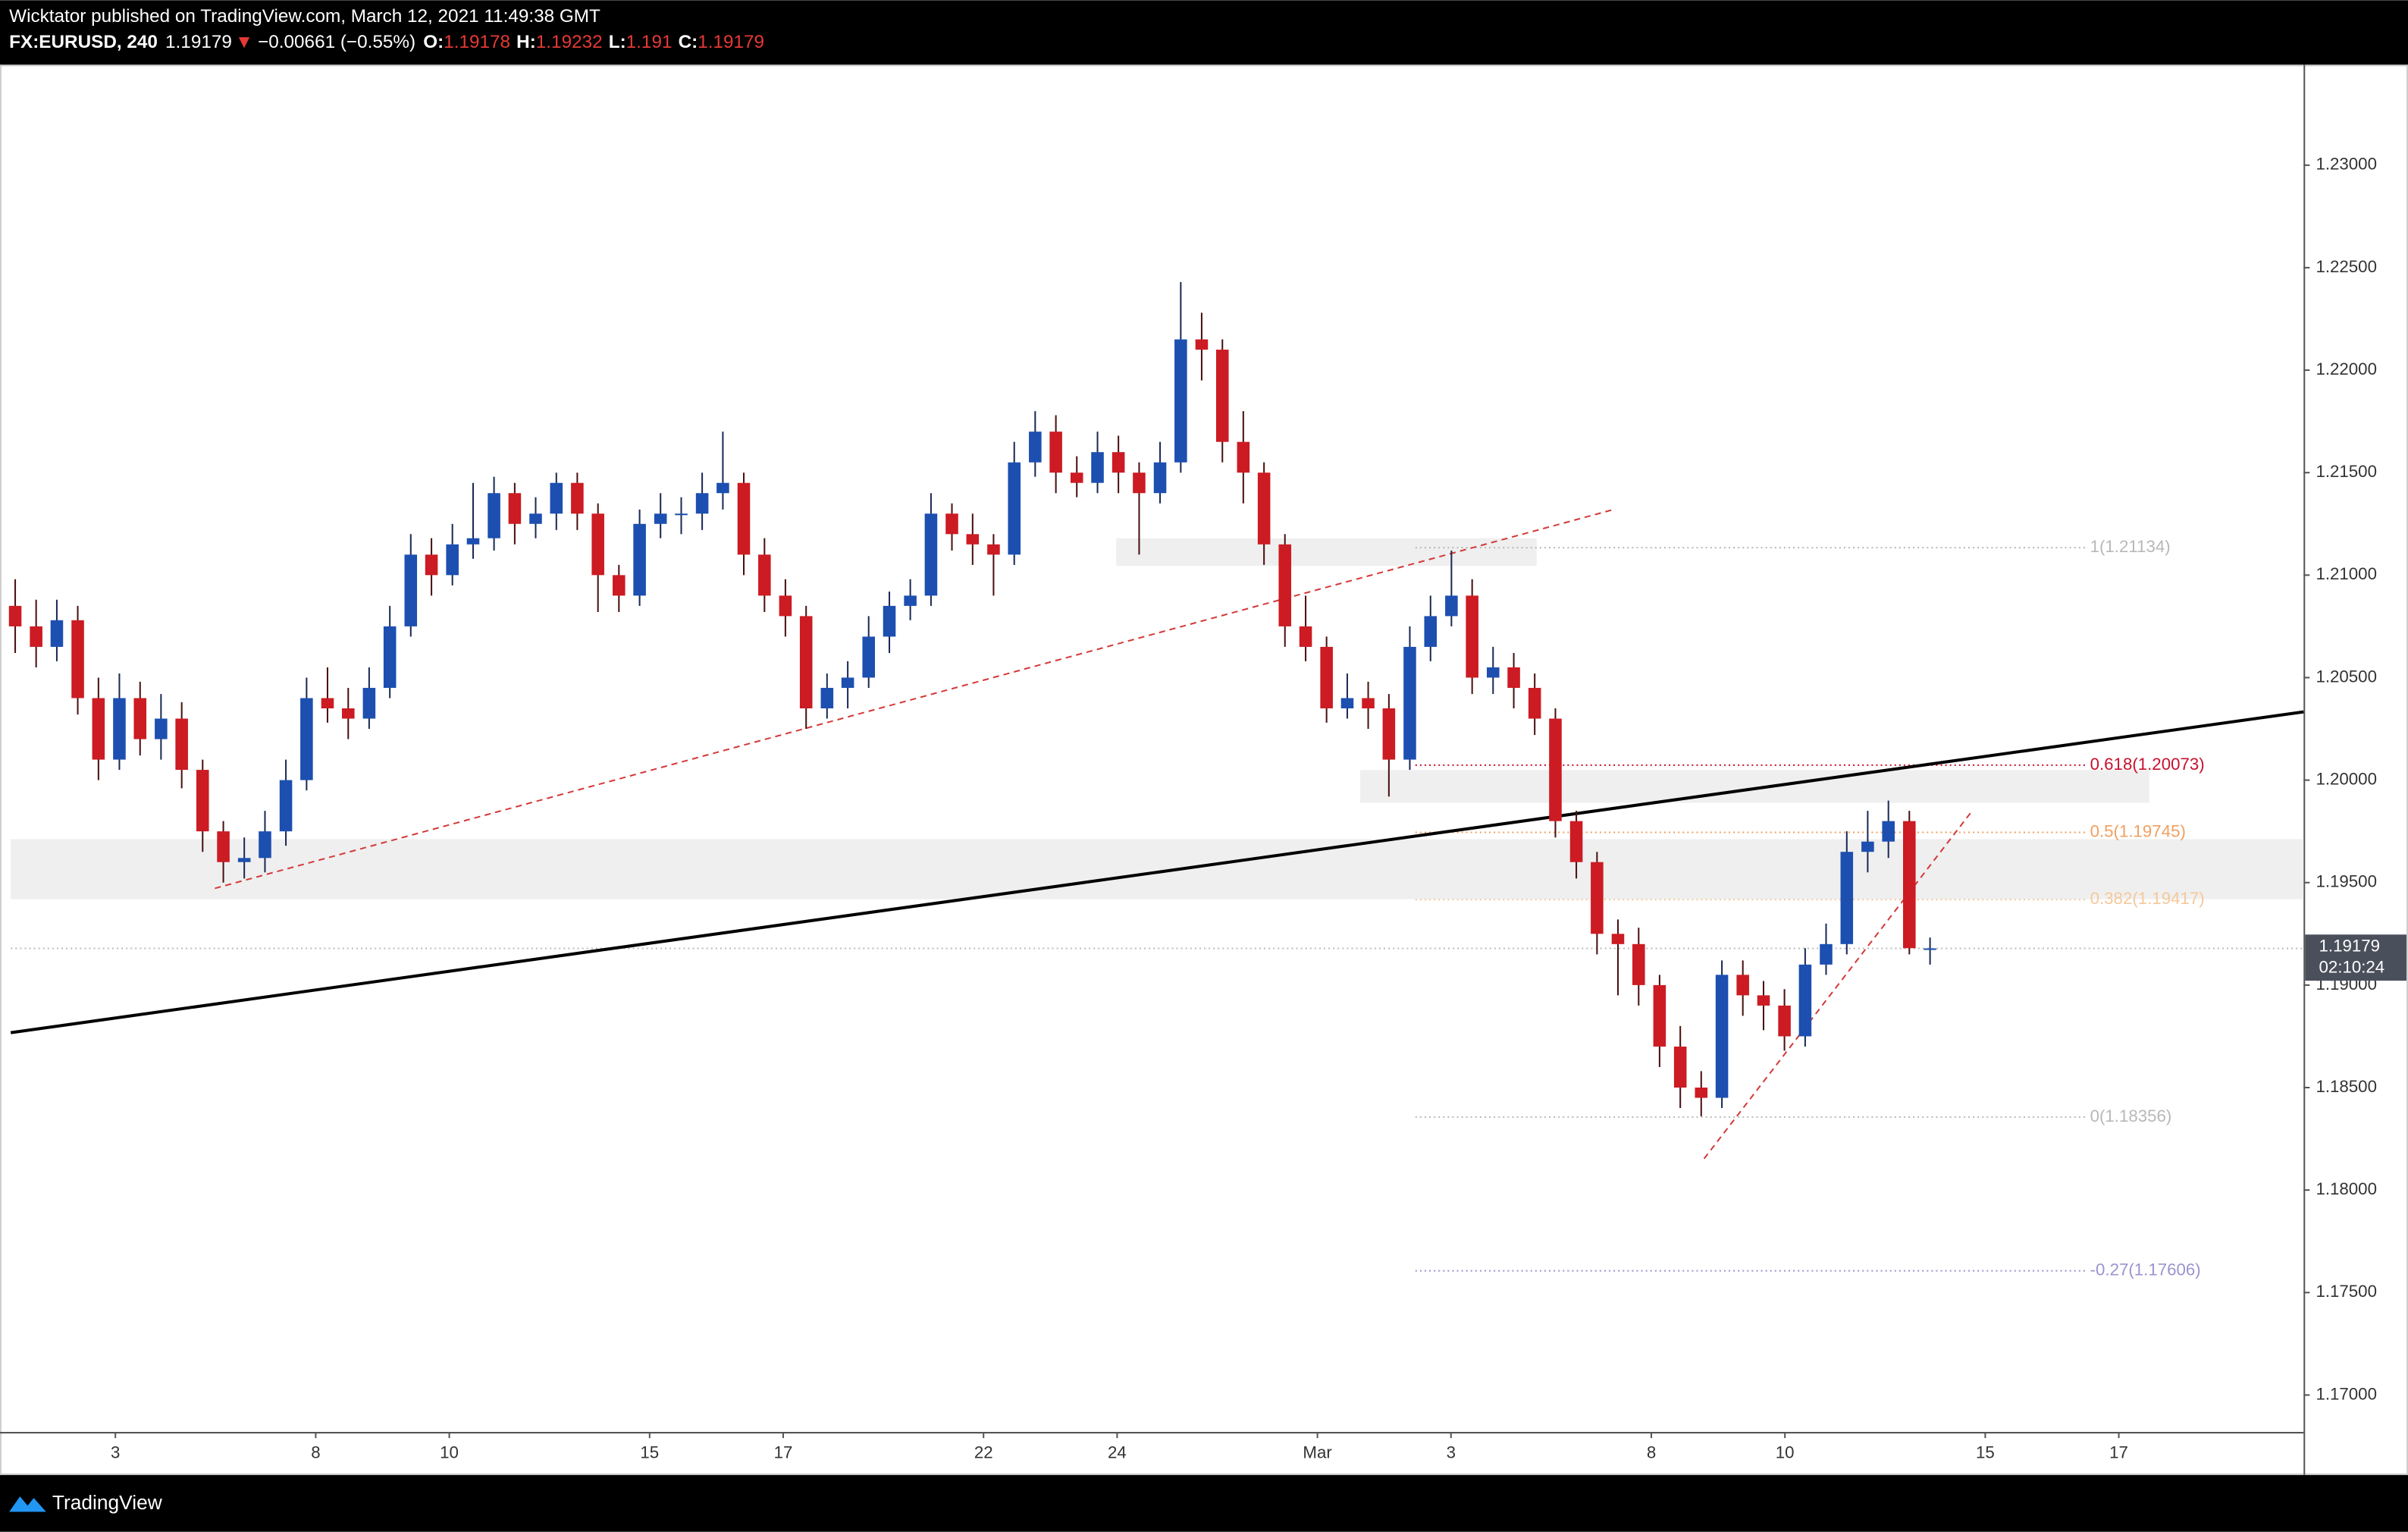 The image size is (2408, 1532). I want to click on y-tick-label: 1.22000, so click(2346, 368).